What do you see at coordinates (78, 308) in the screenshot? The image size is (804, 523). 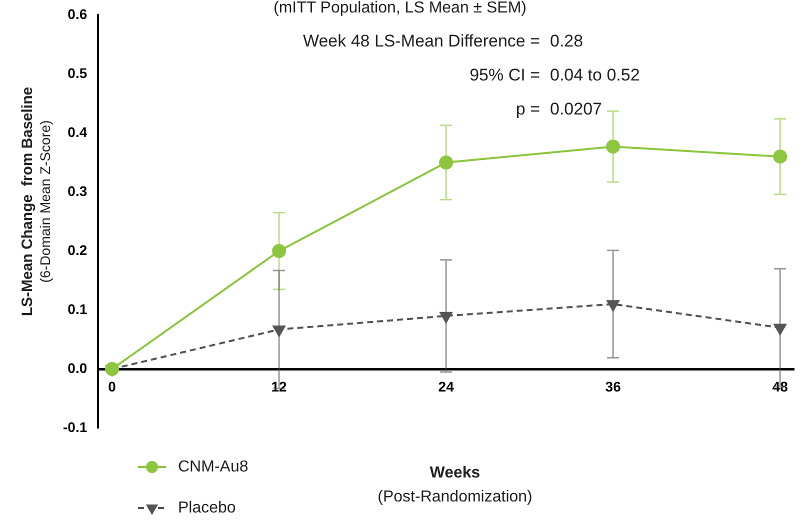 I see `y-tick-label: 0.1` at bounding box center [78, 308].